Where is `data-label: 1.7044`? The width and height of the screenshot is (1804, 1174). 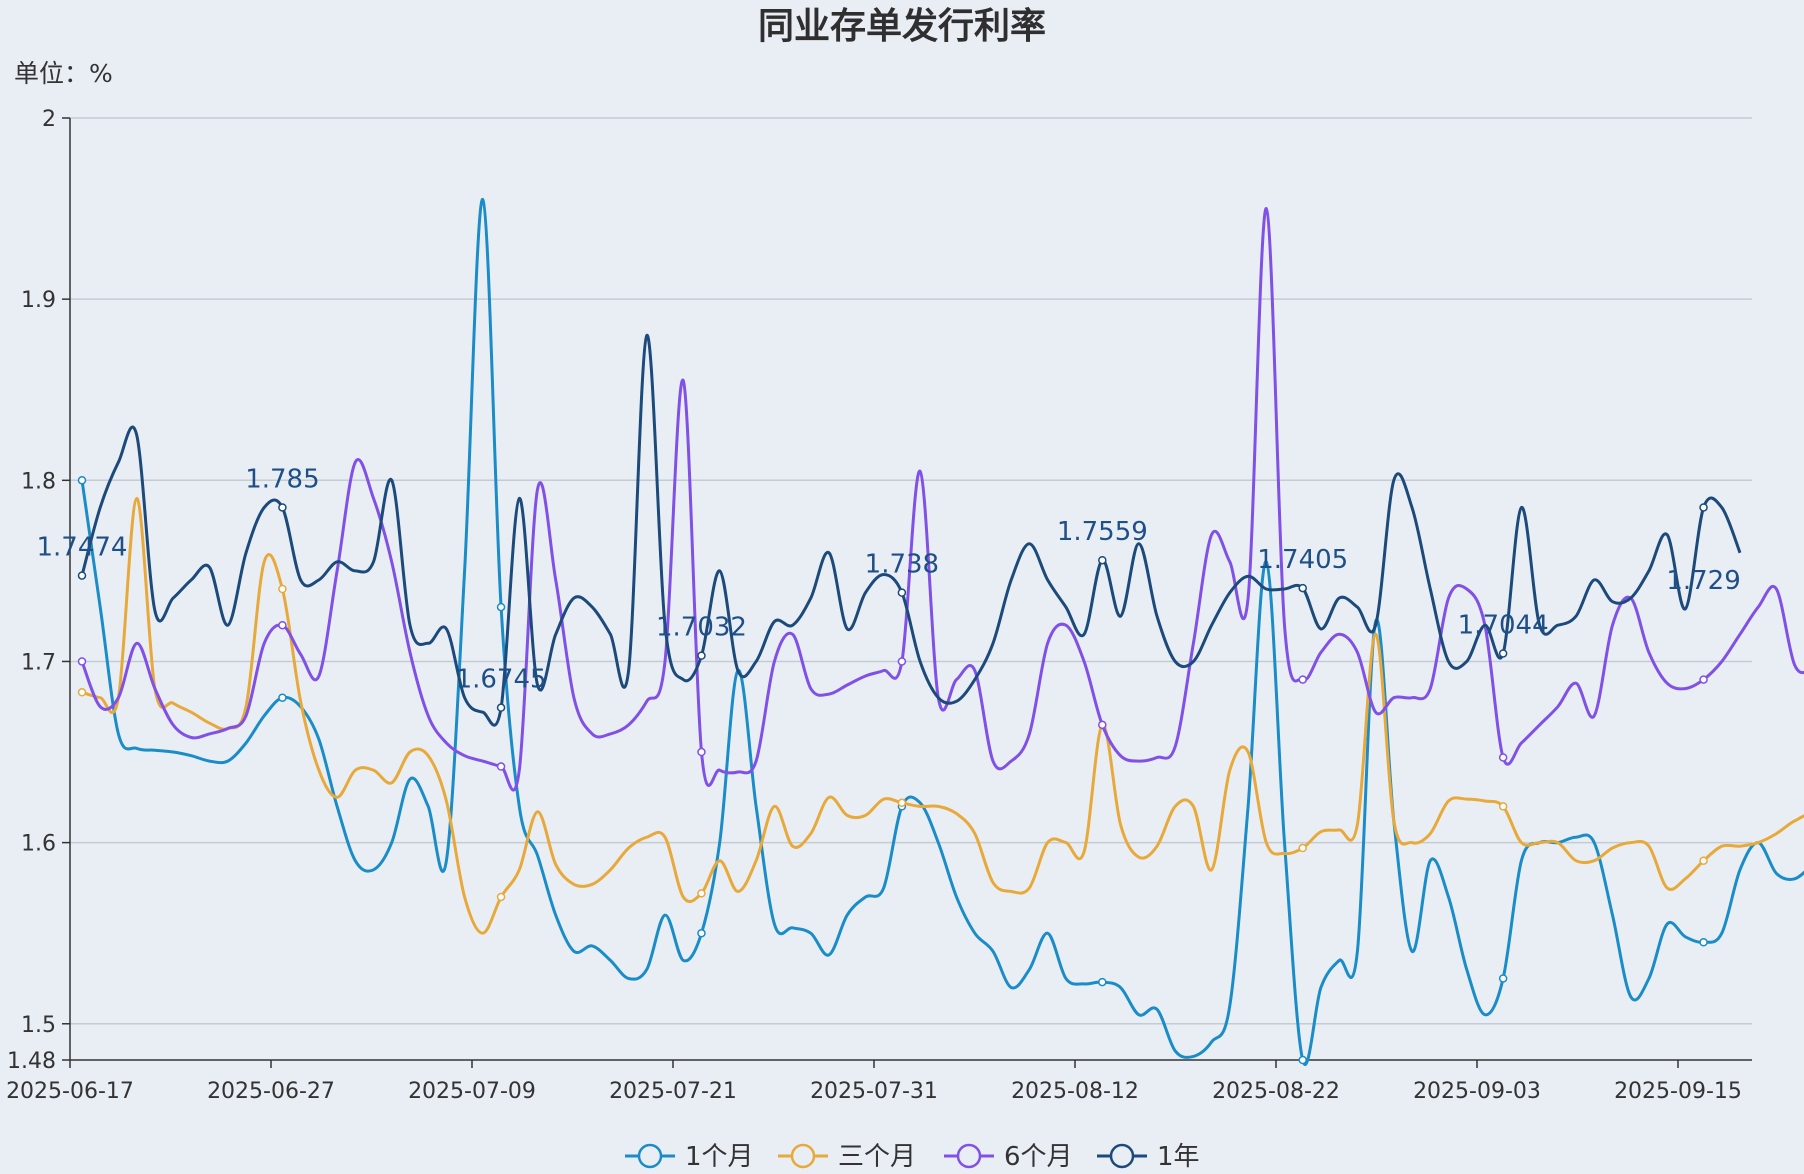 data-label: 1.7044 is located at coordinates (1503, 625).